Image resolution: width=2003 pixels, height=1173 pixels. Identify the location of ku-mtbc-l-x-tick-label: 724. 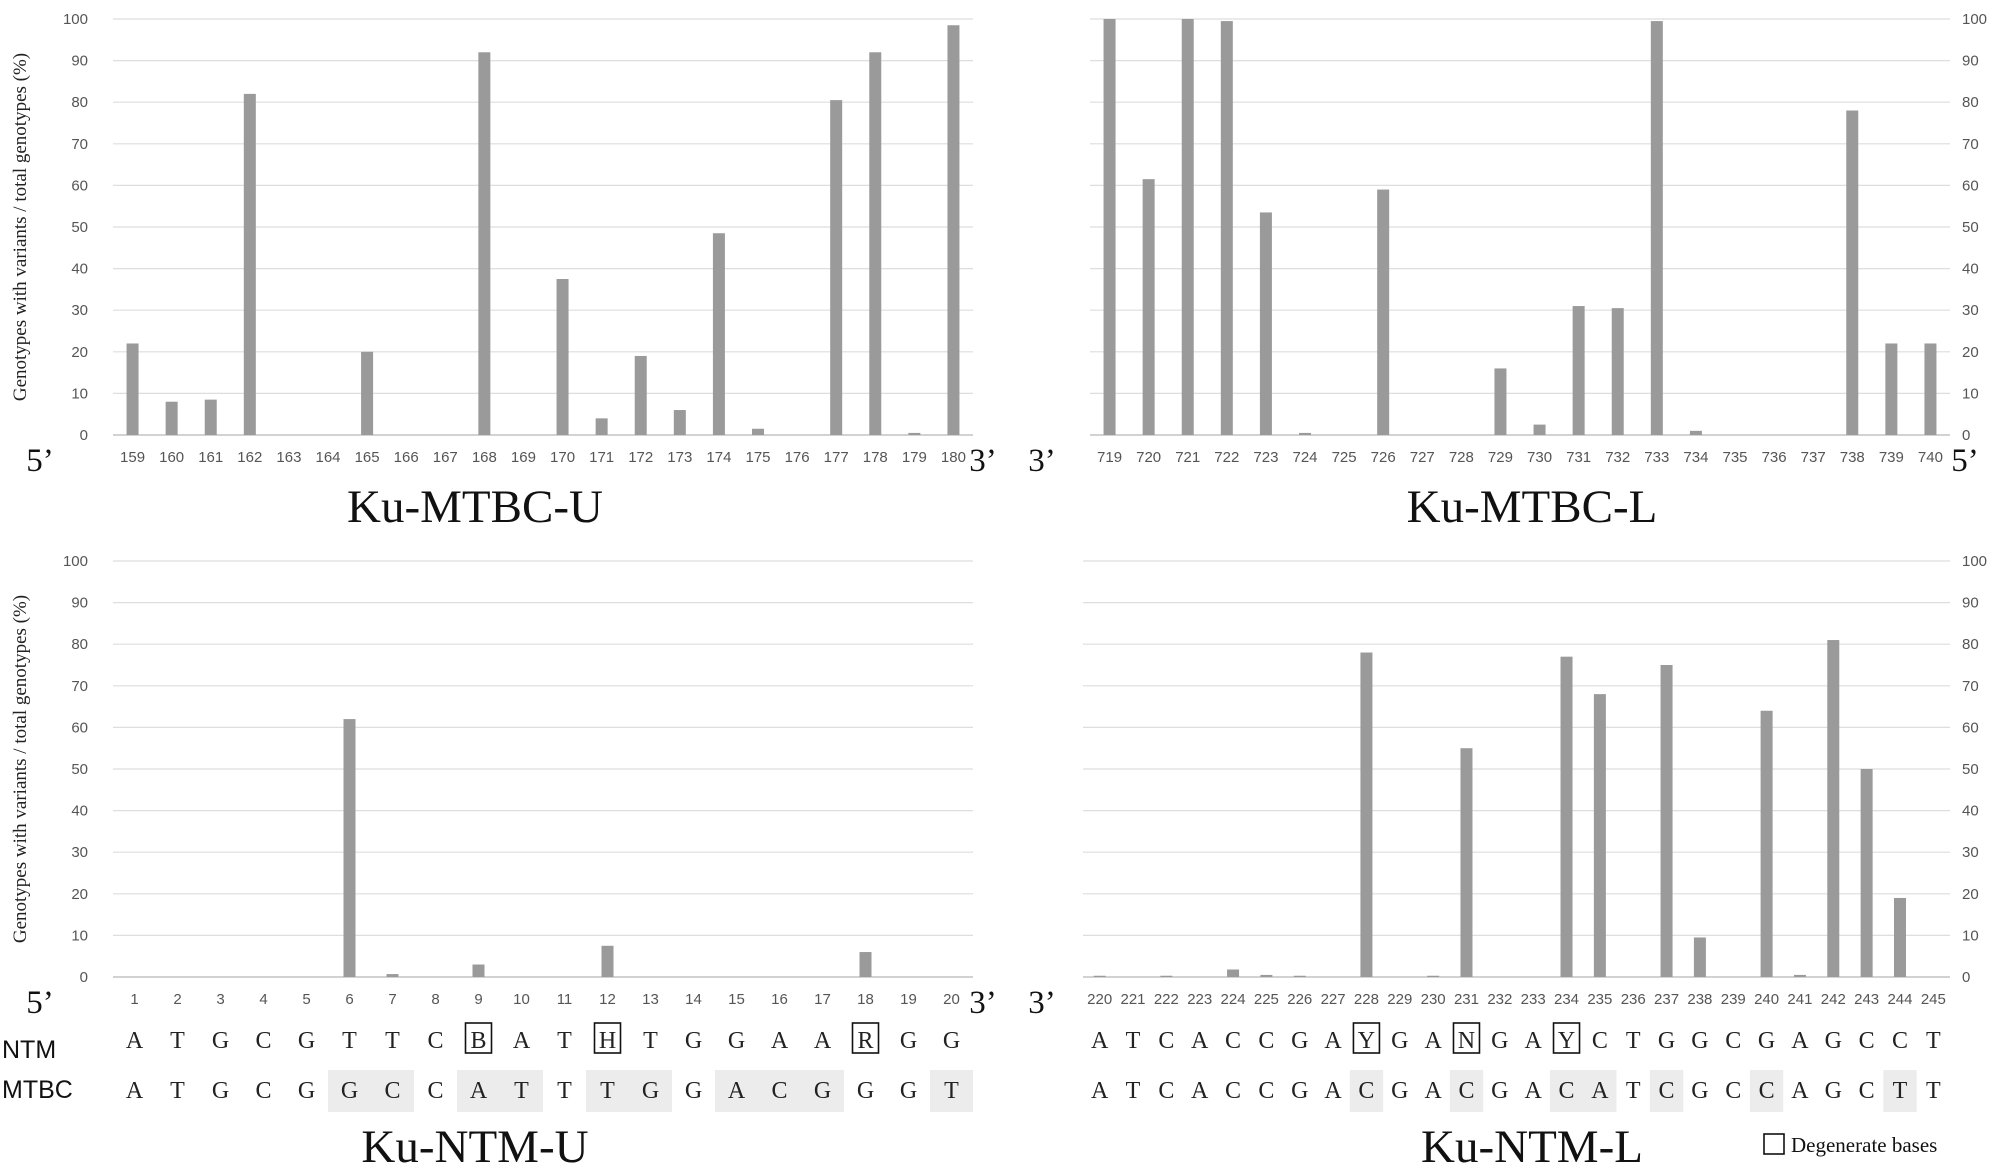
(1304, 457).